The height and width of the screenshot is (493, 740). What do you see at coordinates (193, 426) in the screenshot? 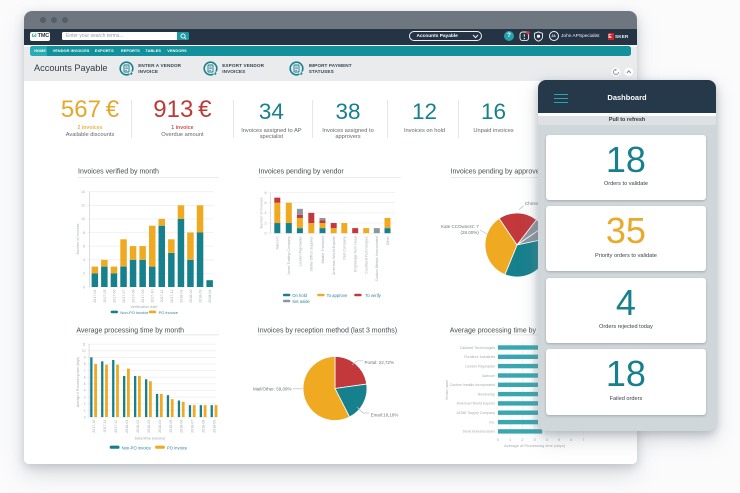
I see `svg-text: 2018-07` at bounding box center [193, 426].